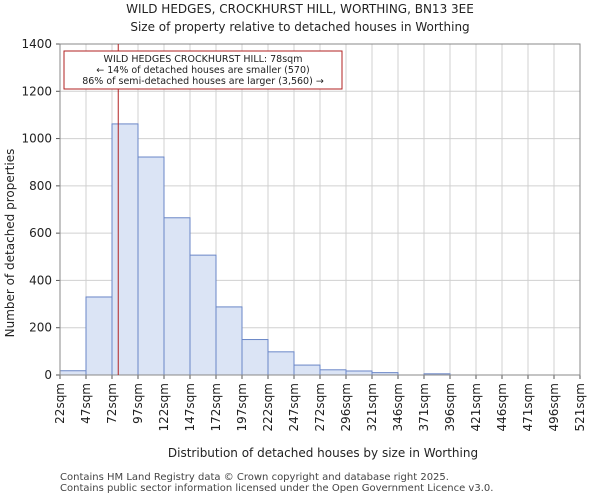 This screenshot has height=500, width=600. Describe the element at coordinates (99, 336) in the screenshot. I see `bar-47sqm` at that location.